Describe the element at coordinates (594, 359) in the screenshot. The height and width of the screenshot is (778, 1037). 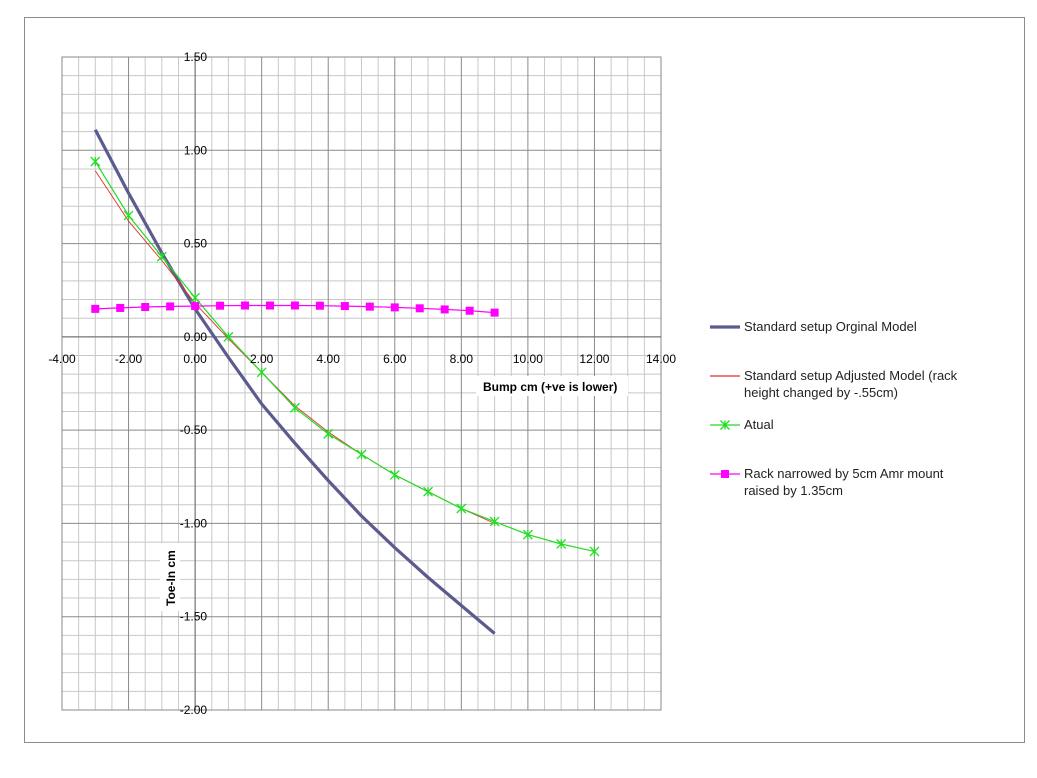
I see `x-tick-label: 12.00` at that location.